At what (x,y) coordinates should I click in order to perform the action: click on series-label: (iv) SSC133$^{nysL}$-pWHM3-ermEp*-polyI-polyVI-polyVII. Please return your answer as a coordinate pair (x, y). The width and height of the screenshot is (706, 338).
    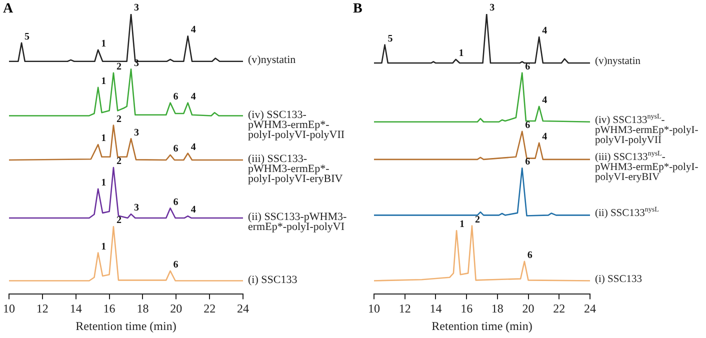
    Looking at the image, I should click on (647, 129).